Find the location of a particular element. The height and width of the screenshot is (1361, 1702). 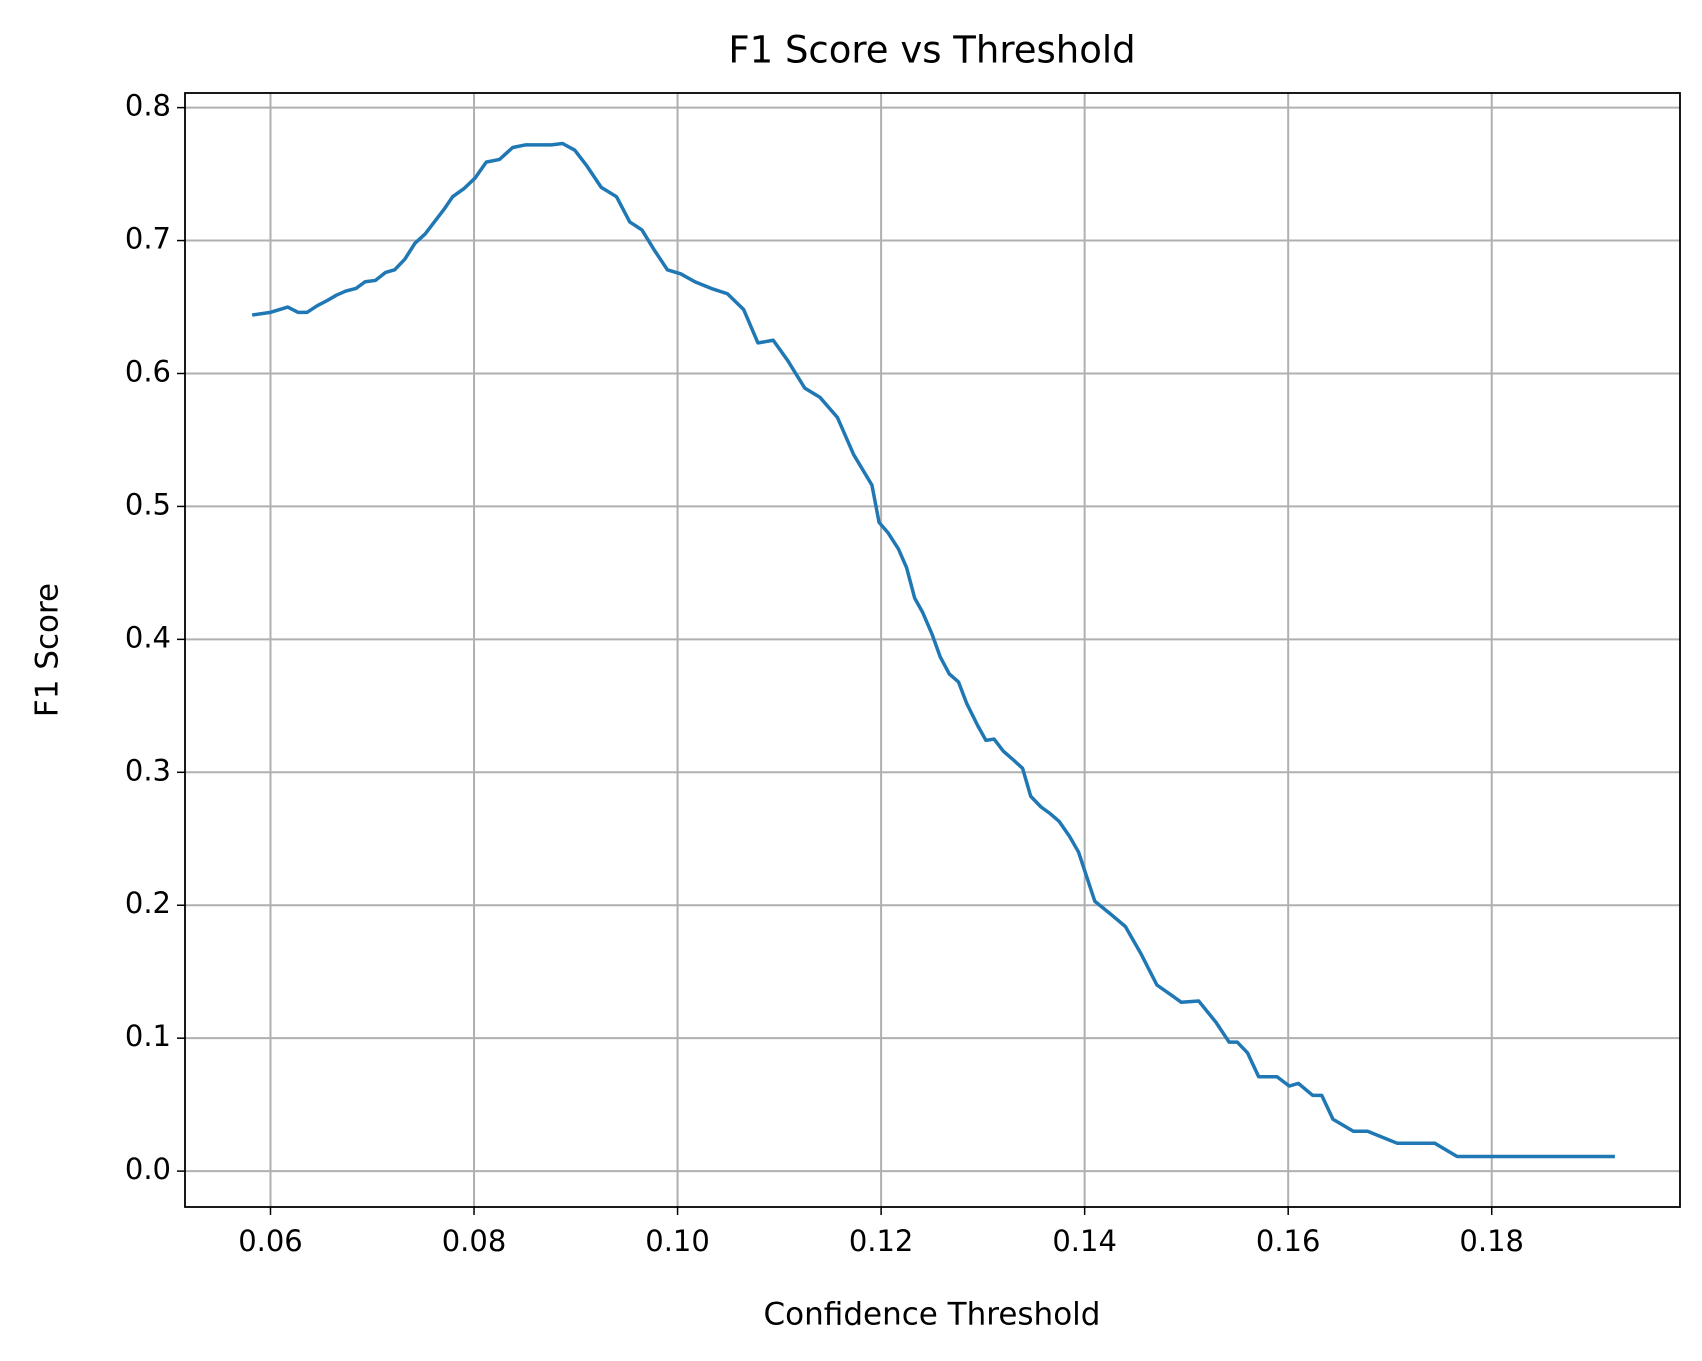

x-tick-label: 0.14 is located at coordinates (1084, 1241).